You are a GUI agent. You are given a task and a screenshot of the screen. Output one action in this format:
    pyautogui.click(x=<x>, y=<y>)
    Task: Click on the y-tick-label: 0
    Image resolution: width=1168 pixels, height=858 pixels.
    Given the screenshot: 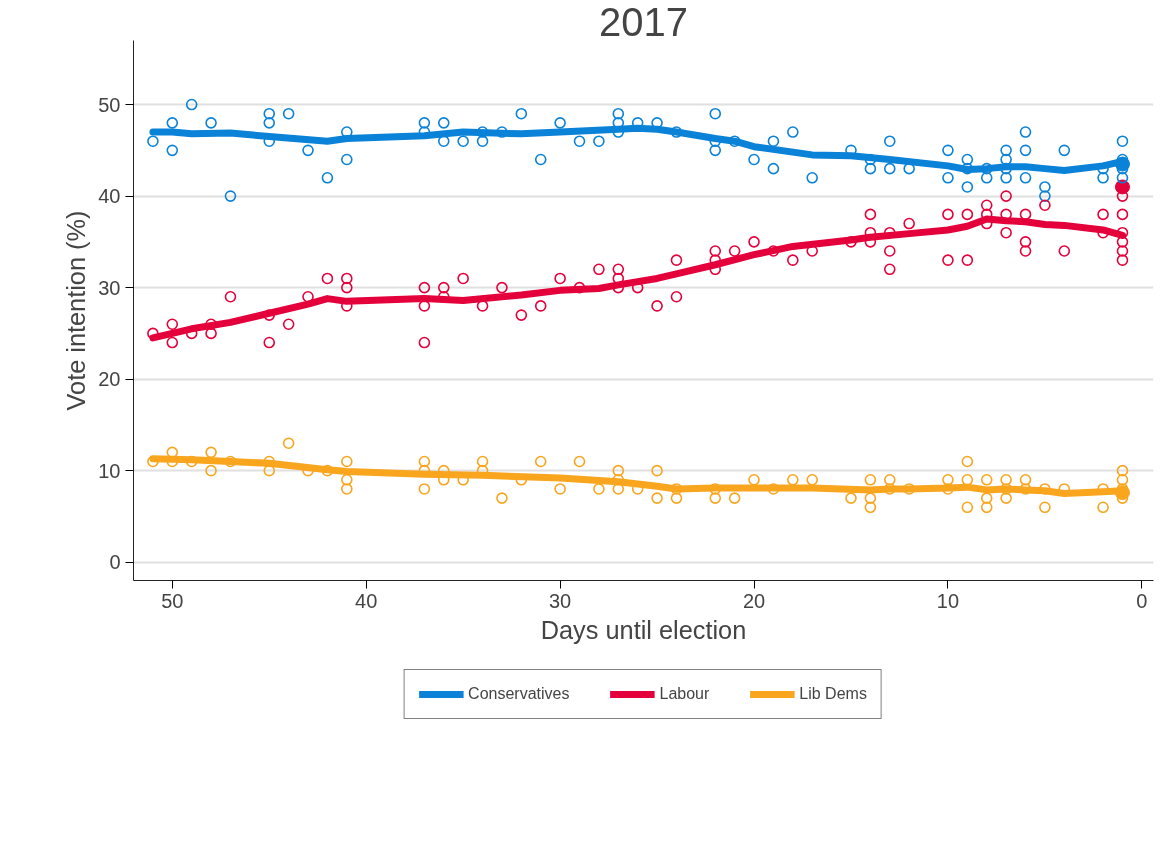 What is the action you would take?
    pyautogui.click(x=115, y=562)
    